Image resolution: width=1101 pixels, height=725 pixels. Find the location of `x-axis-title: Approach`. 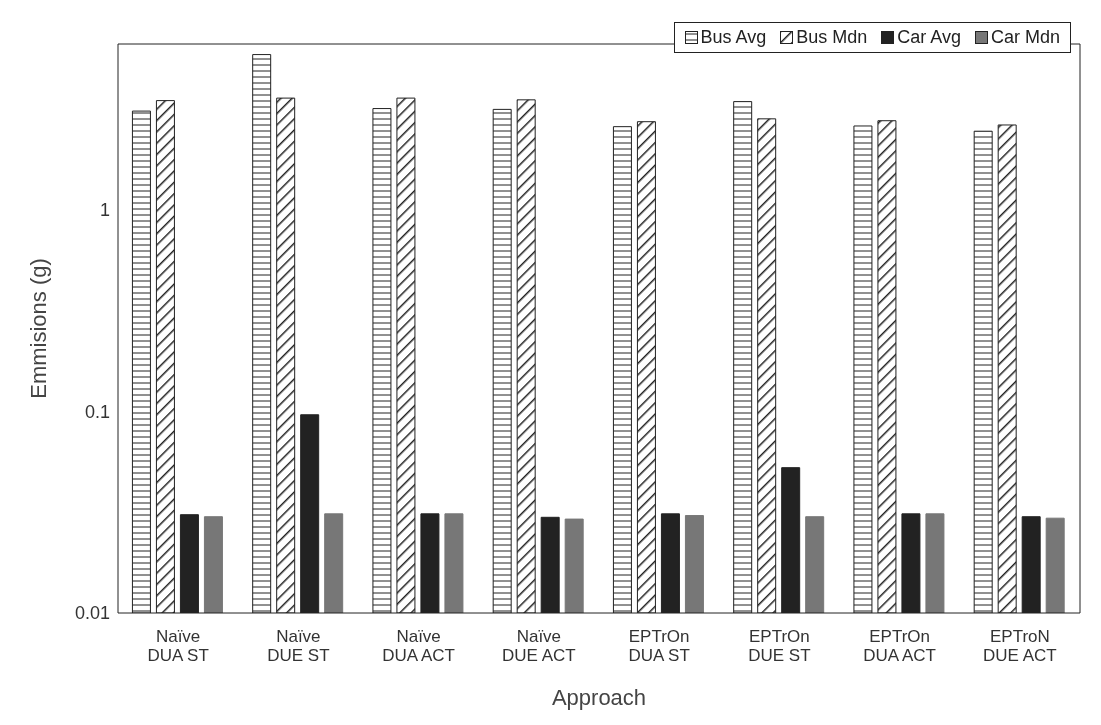

x-axis-title: Approach is located at coordinates (599, 697).